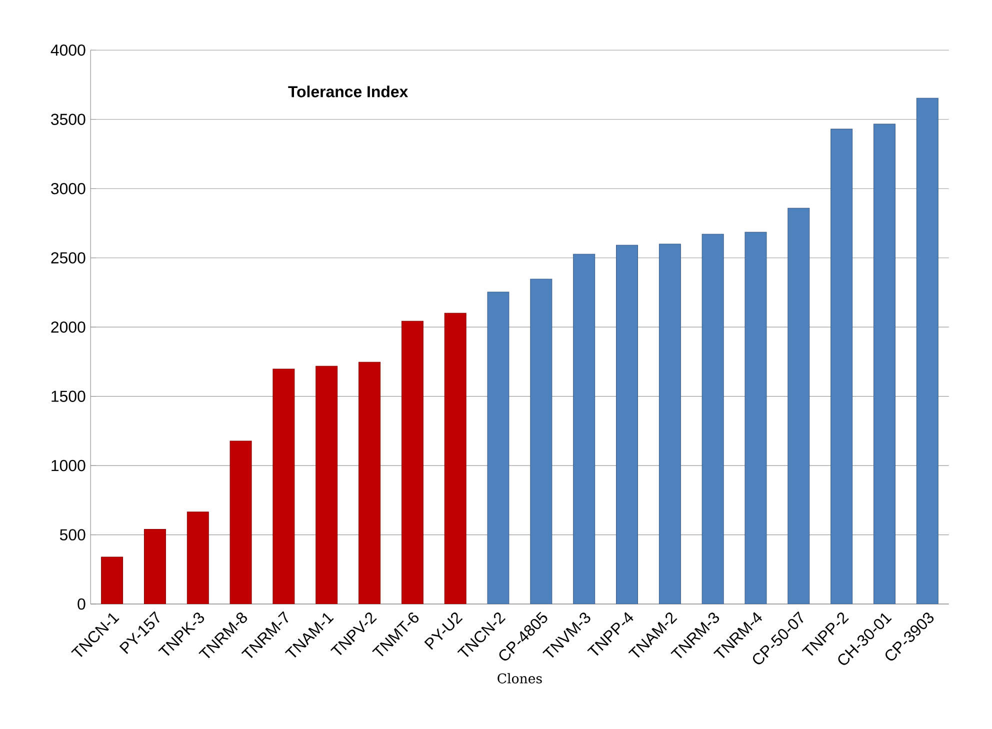  What do you see at coordinates (69, 466) in the screenshot?
I see `y-tick-label: 1000` at bounding box center [69, 466].